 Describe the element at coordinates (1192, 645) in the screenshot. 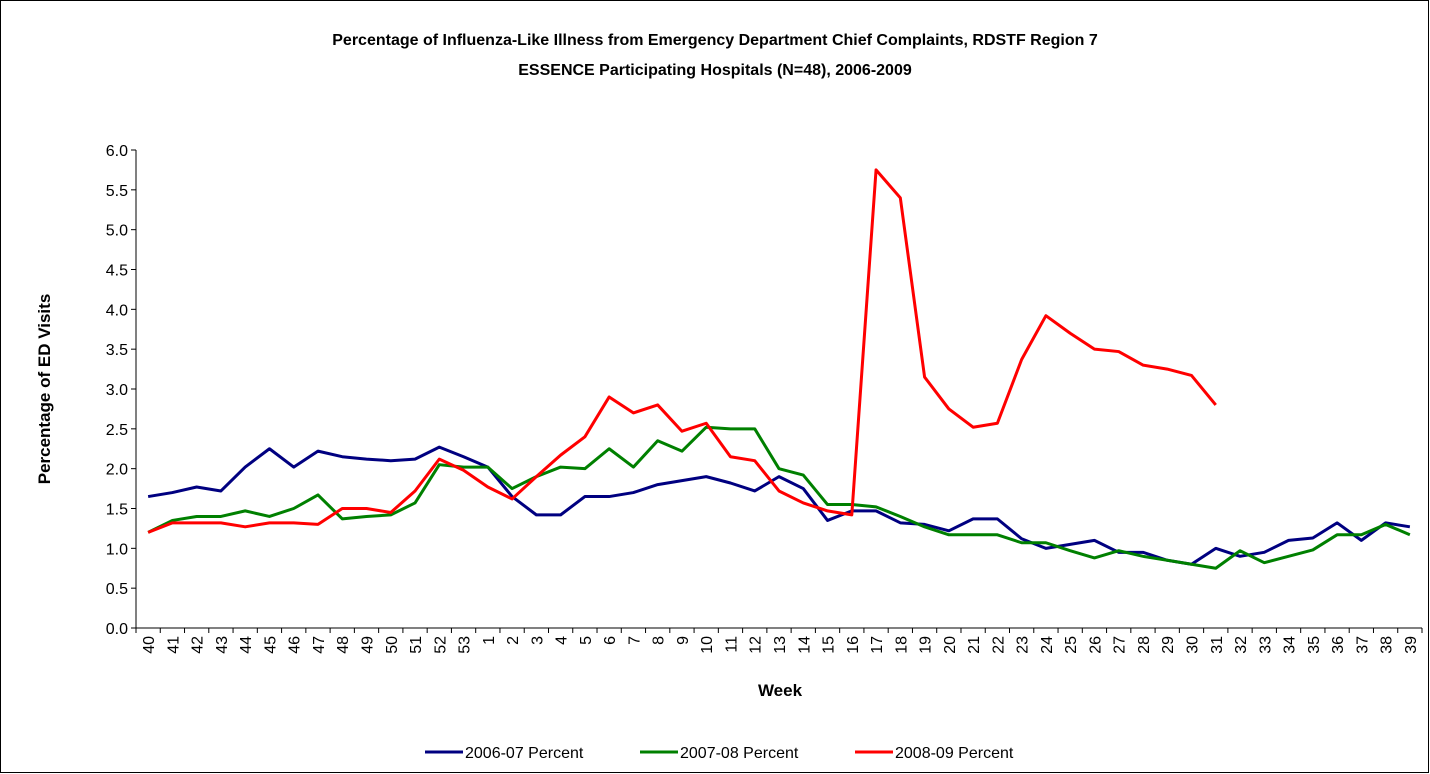

I see `x-tick-label: 30` at that location.